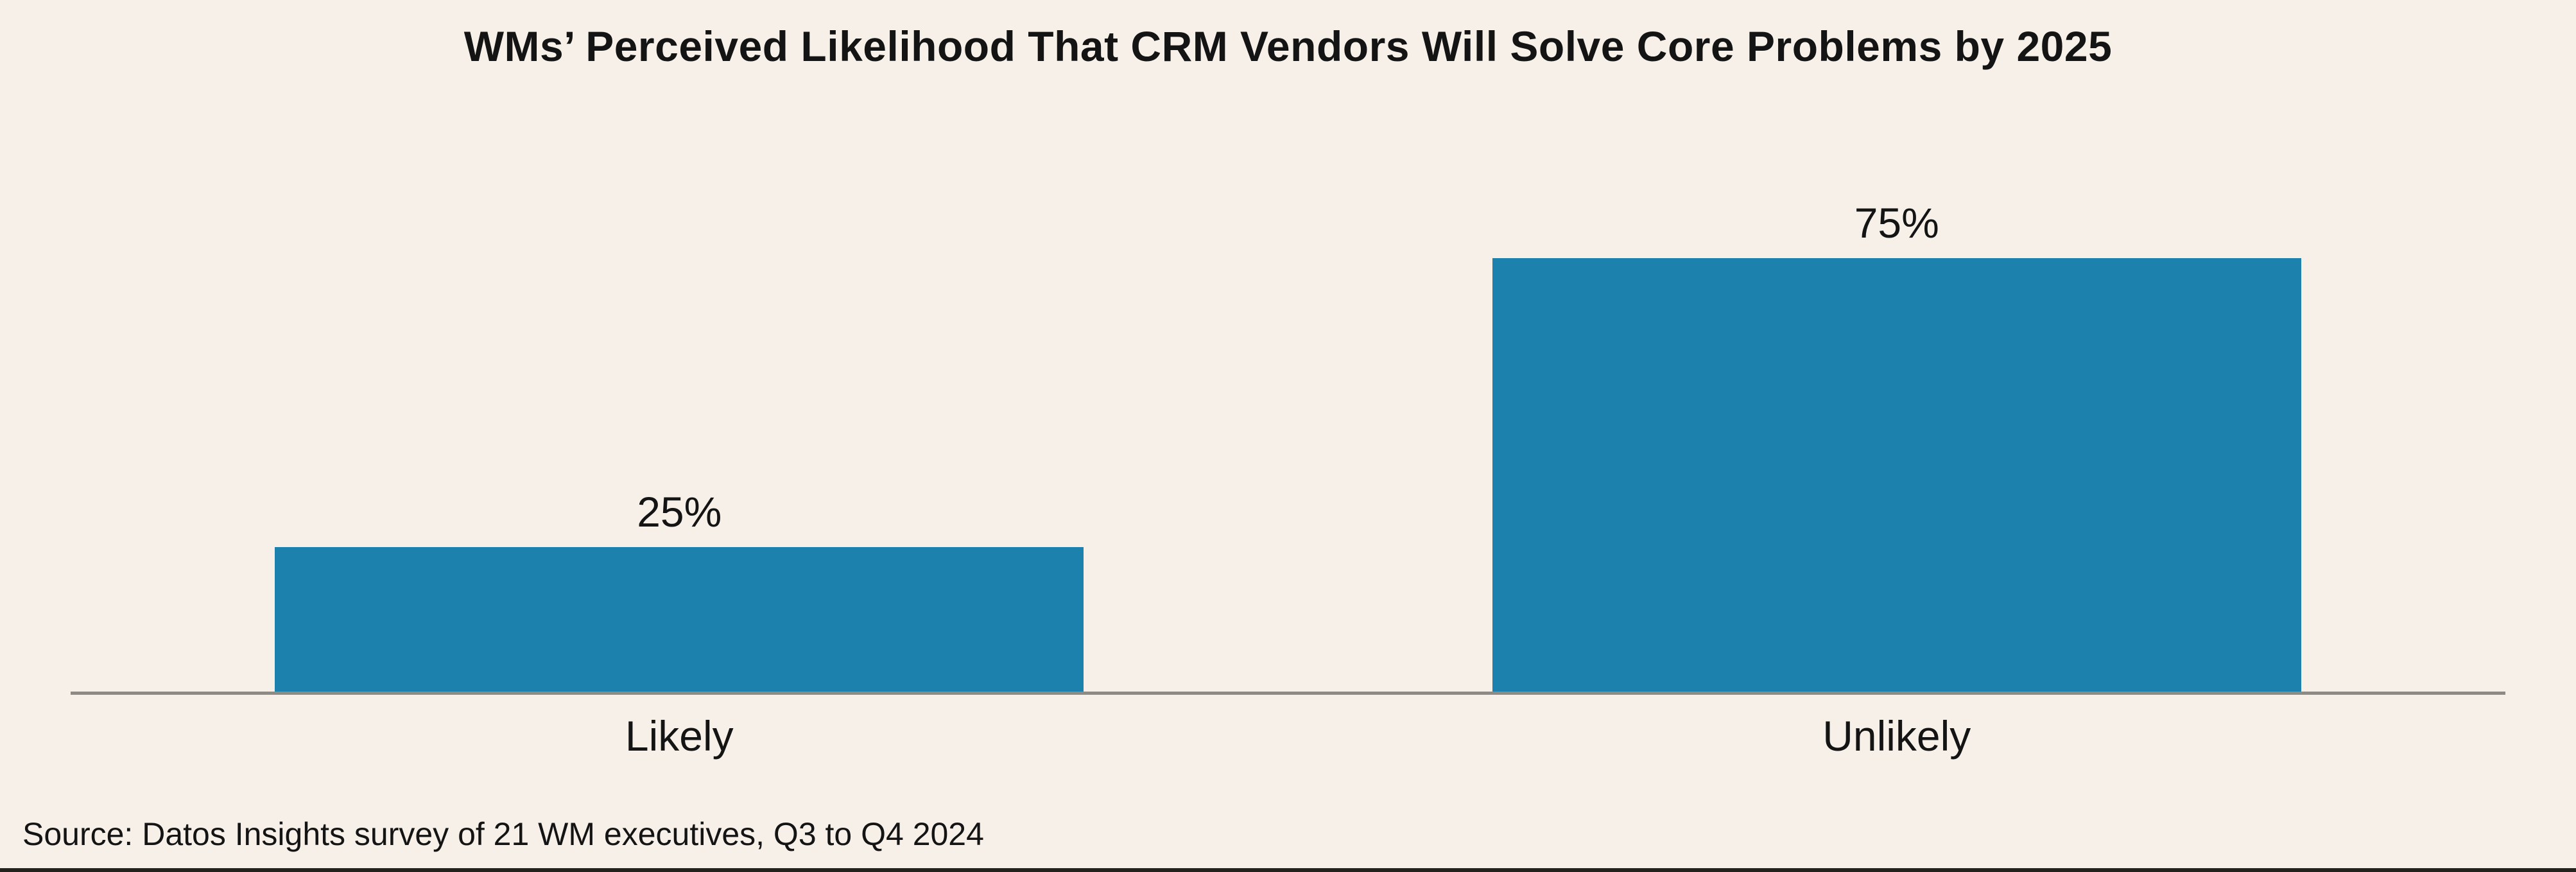 The image size is (2576, 872). Describe the element at coordinates (680, 736) in the screenshot. I see `x-axis-label-likely: Likely` at that location.